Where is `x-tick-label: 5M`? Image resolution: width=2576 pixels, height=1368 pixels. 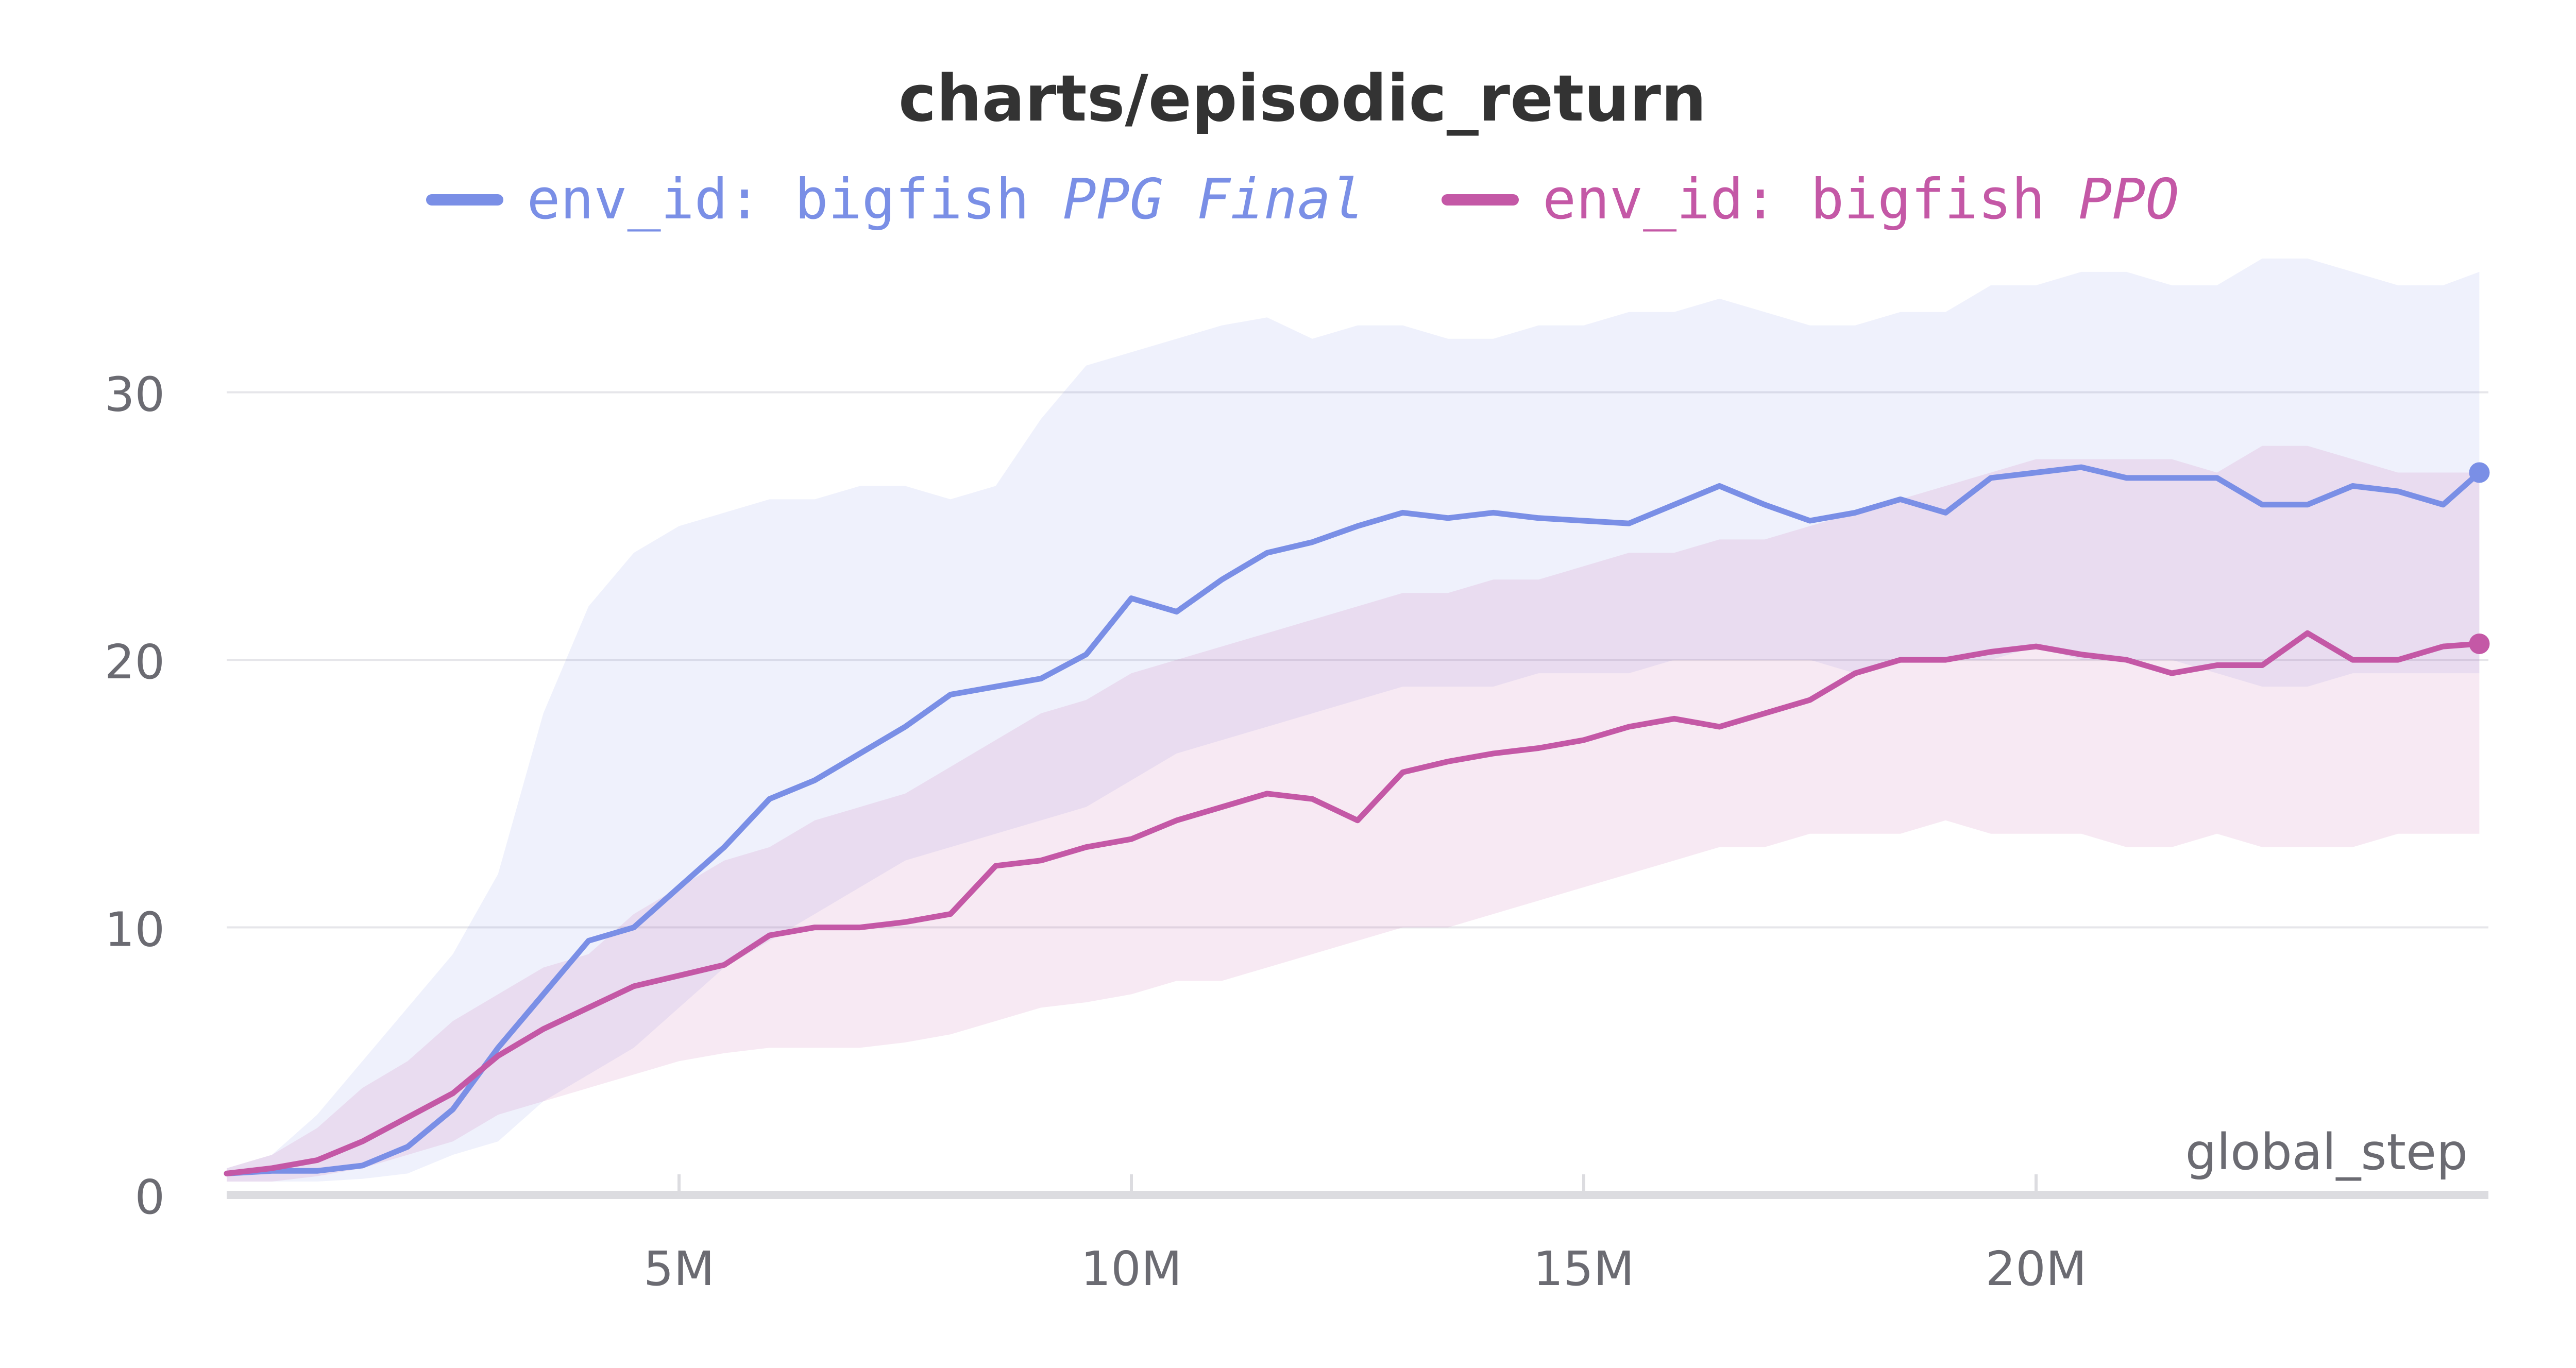 x-tick-label: 5M is located at coordinates (679, 1268).